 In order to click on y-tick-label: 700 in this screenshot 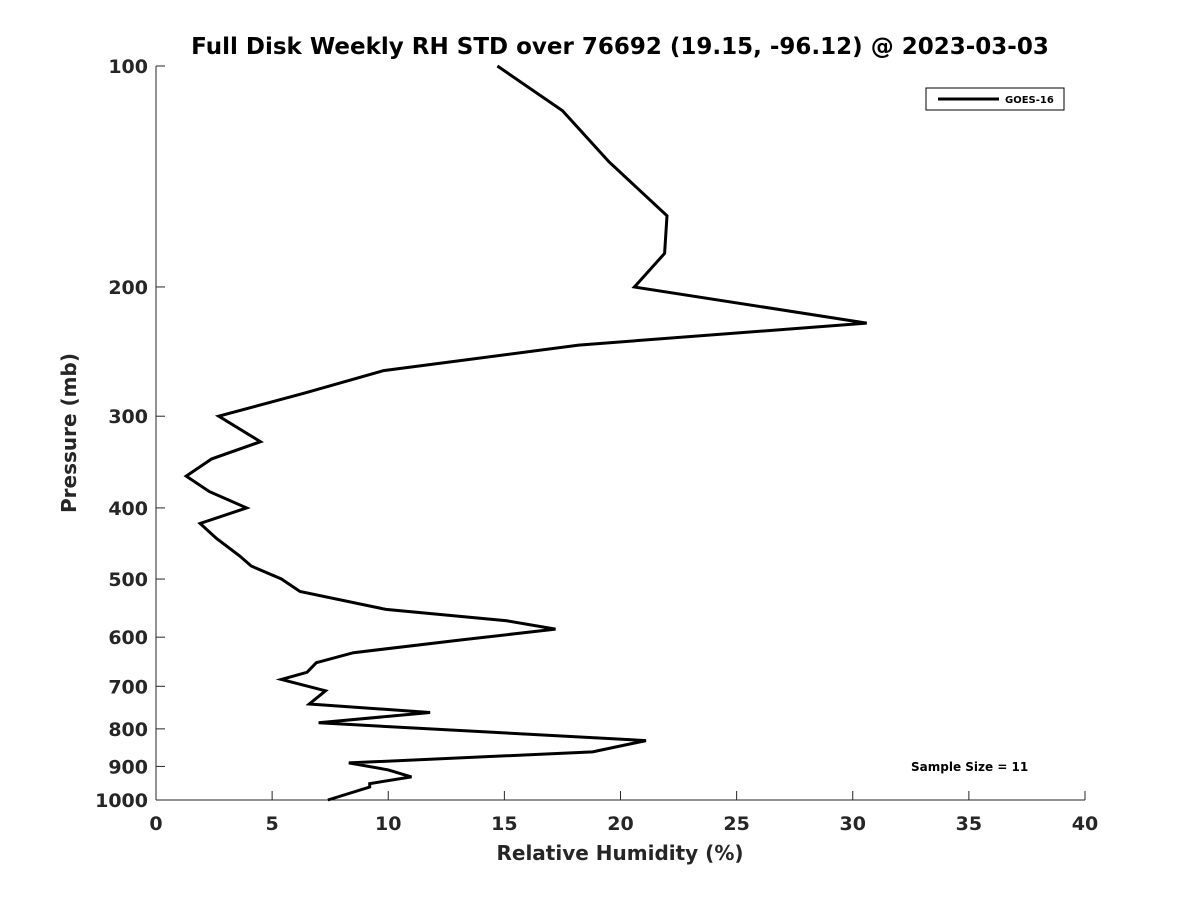, I will do `click(128, 687)`.